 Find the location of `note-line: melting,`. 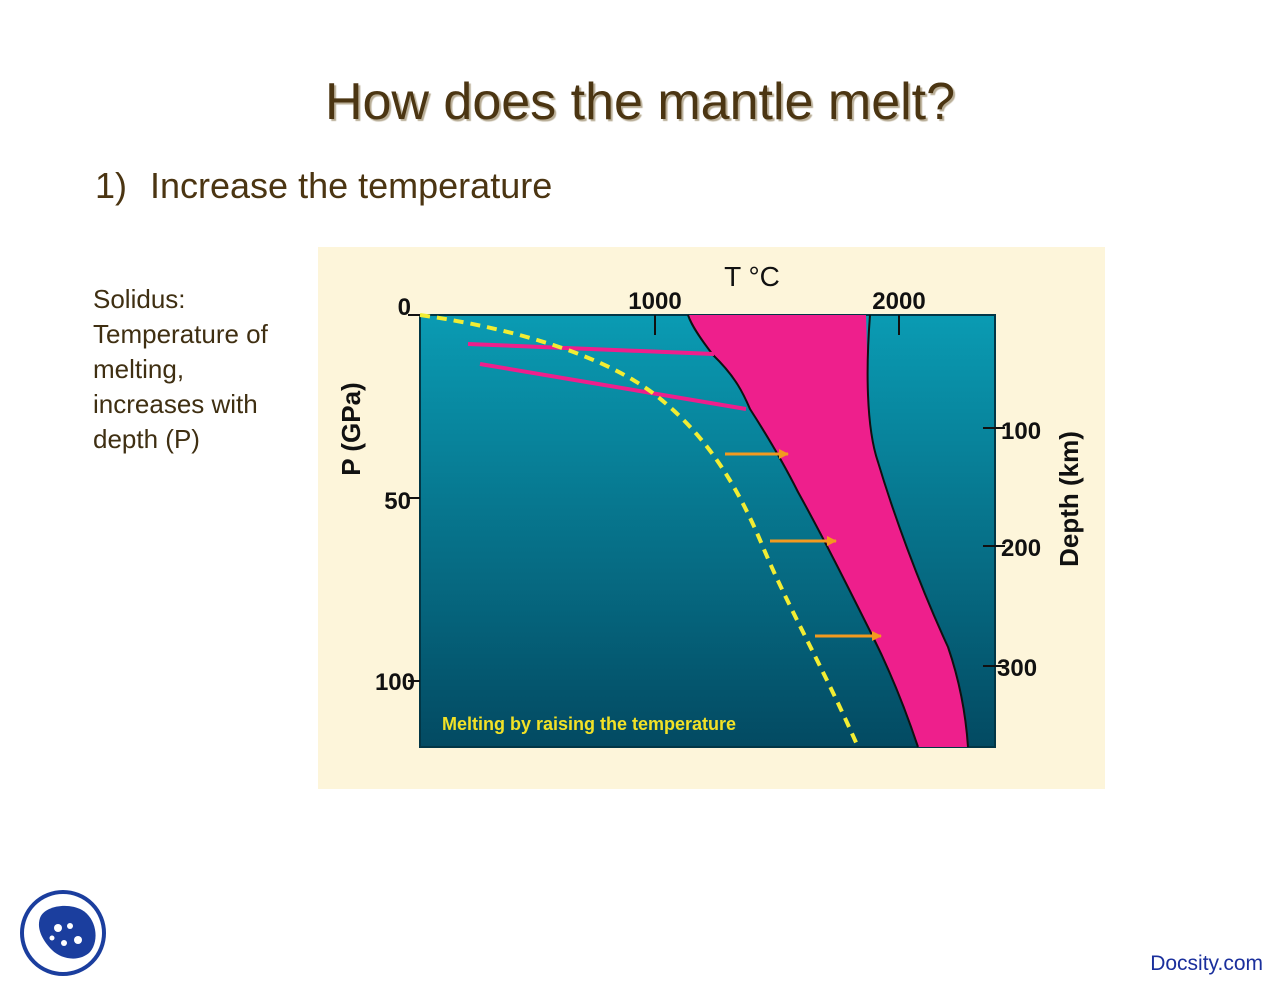

note-line: melting, is located at coordinates (139, 369).